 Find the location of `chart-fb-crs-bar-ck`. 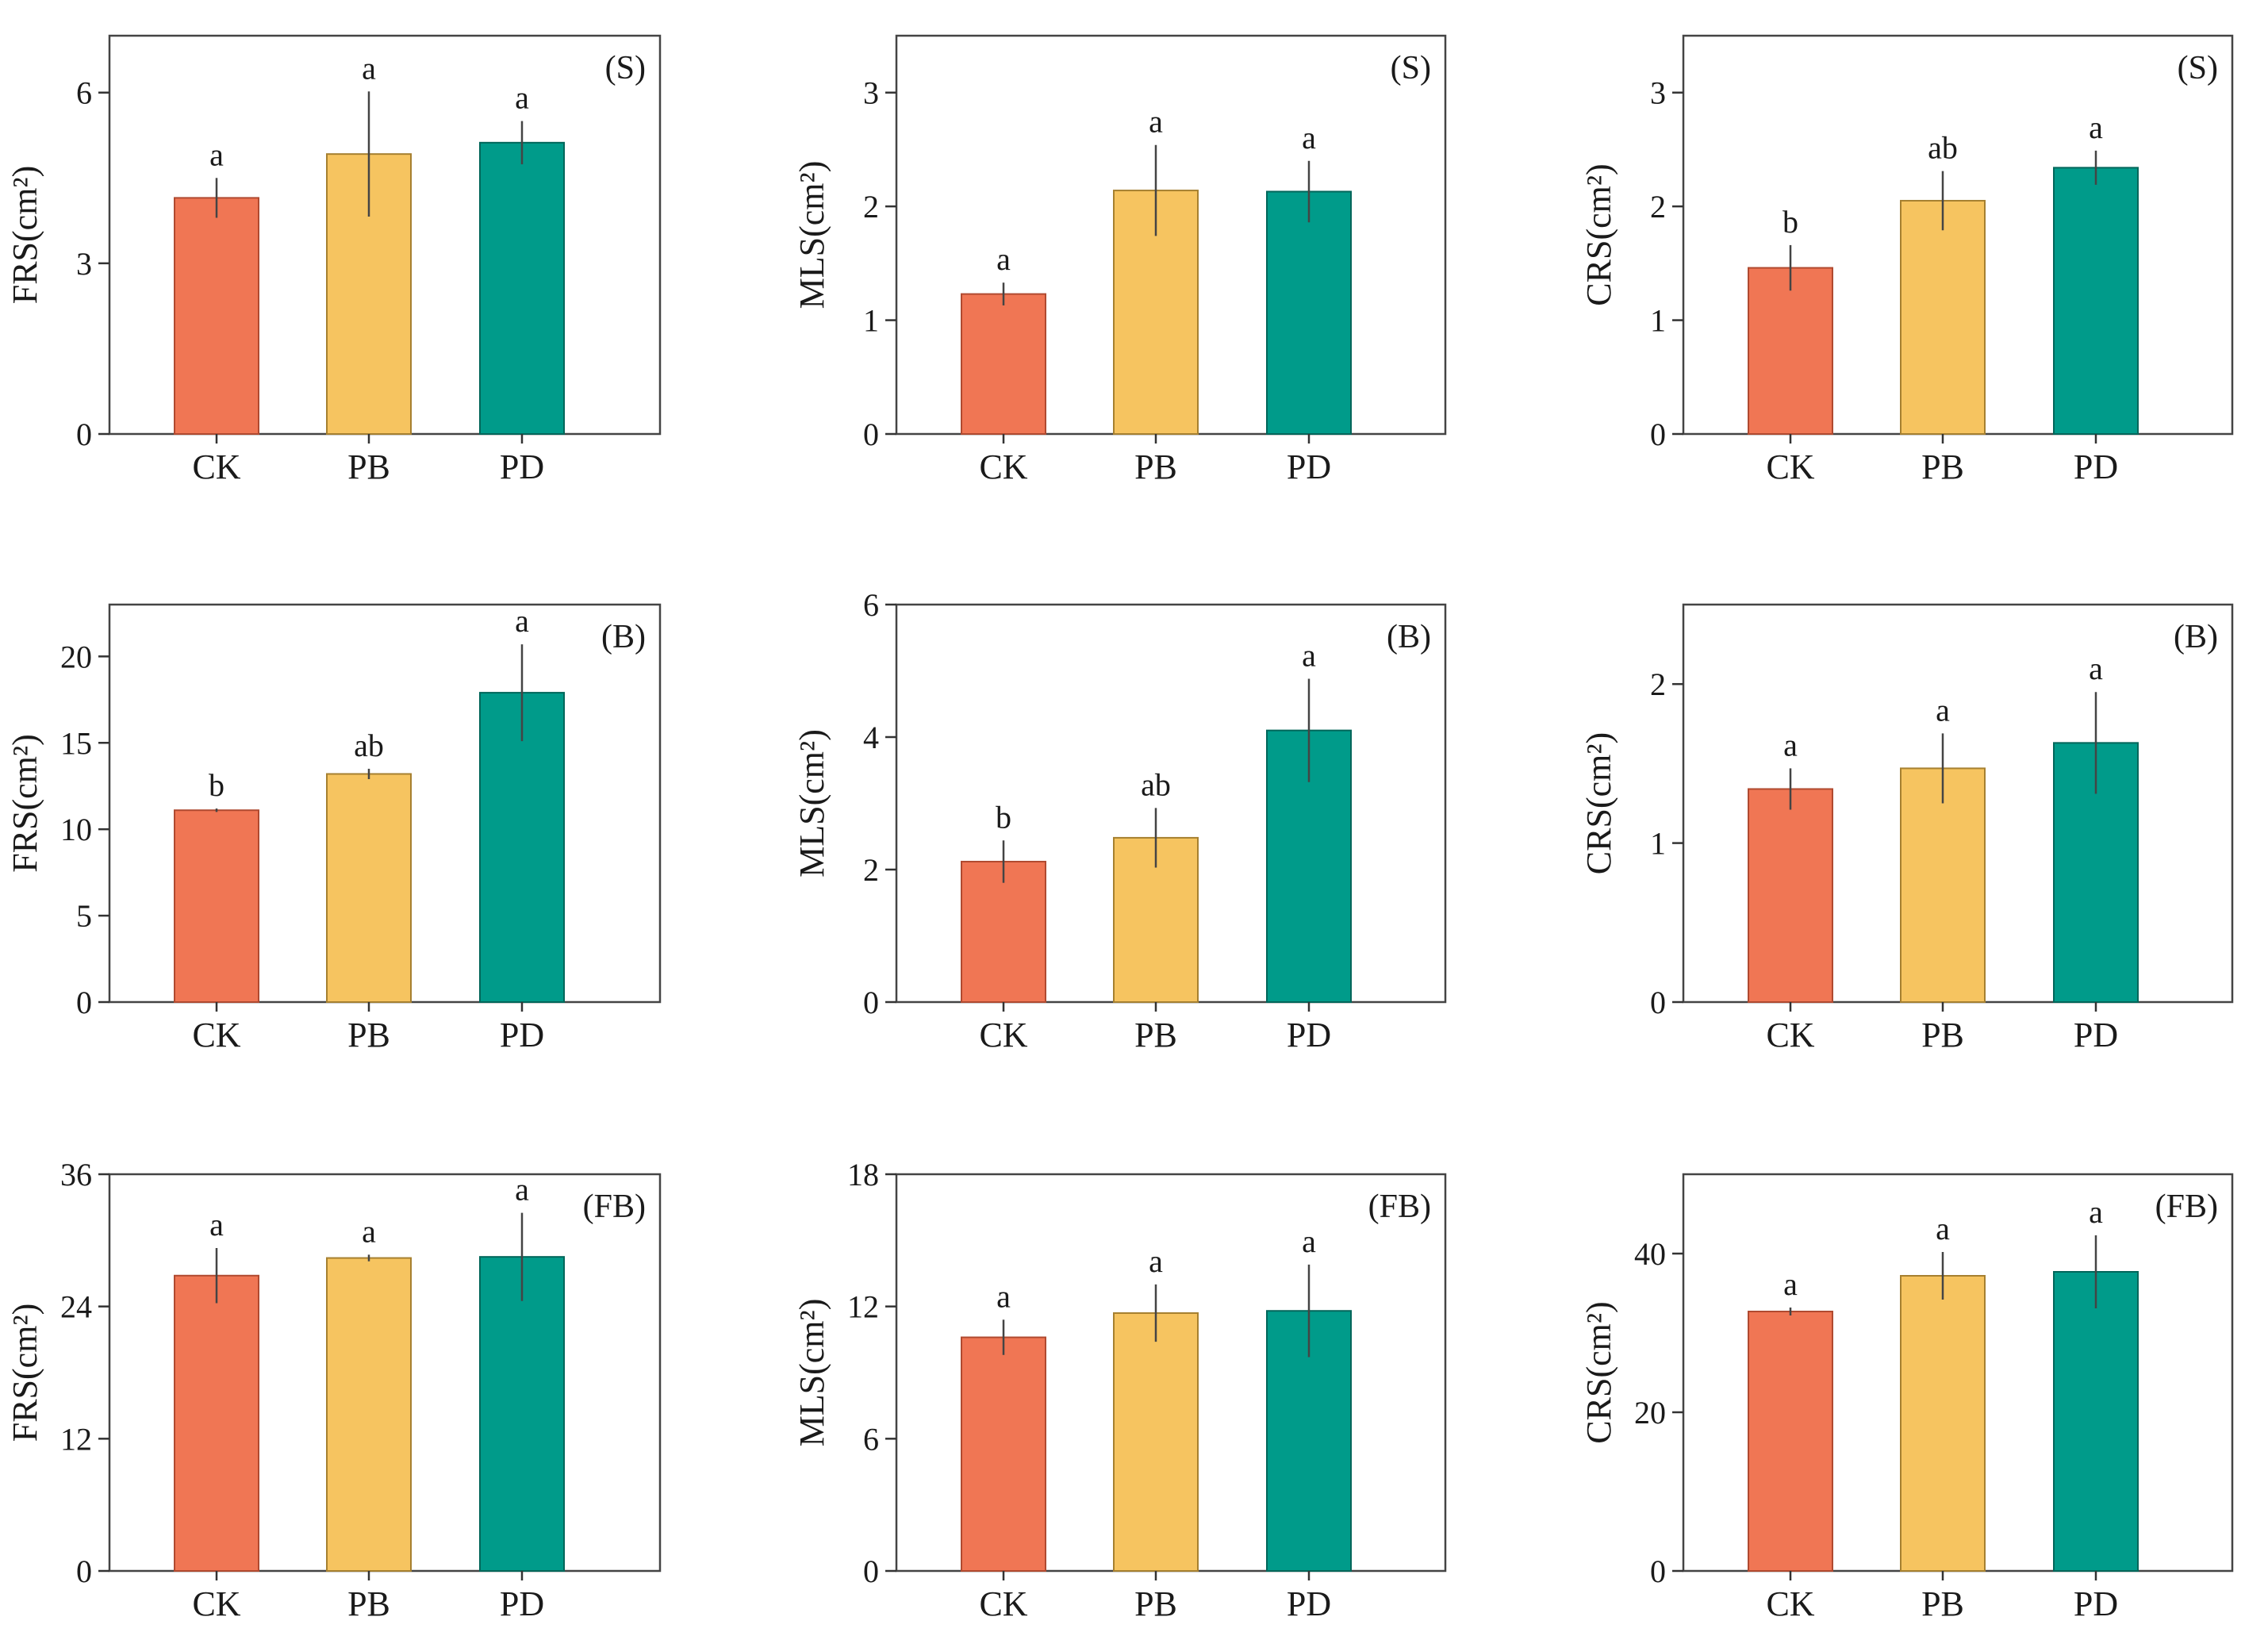

chart-fb-crs-bar-ck is located at coordinates (1791, 1441).